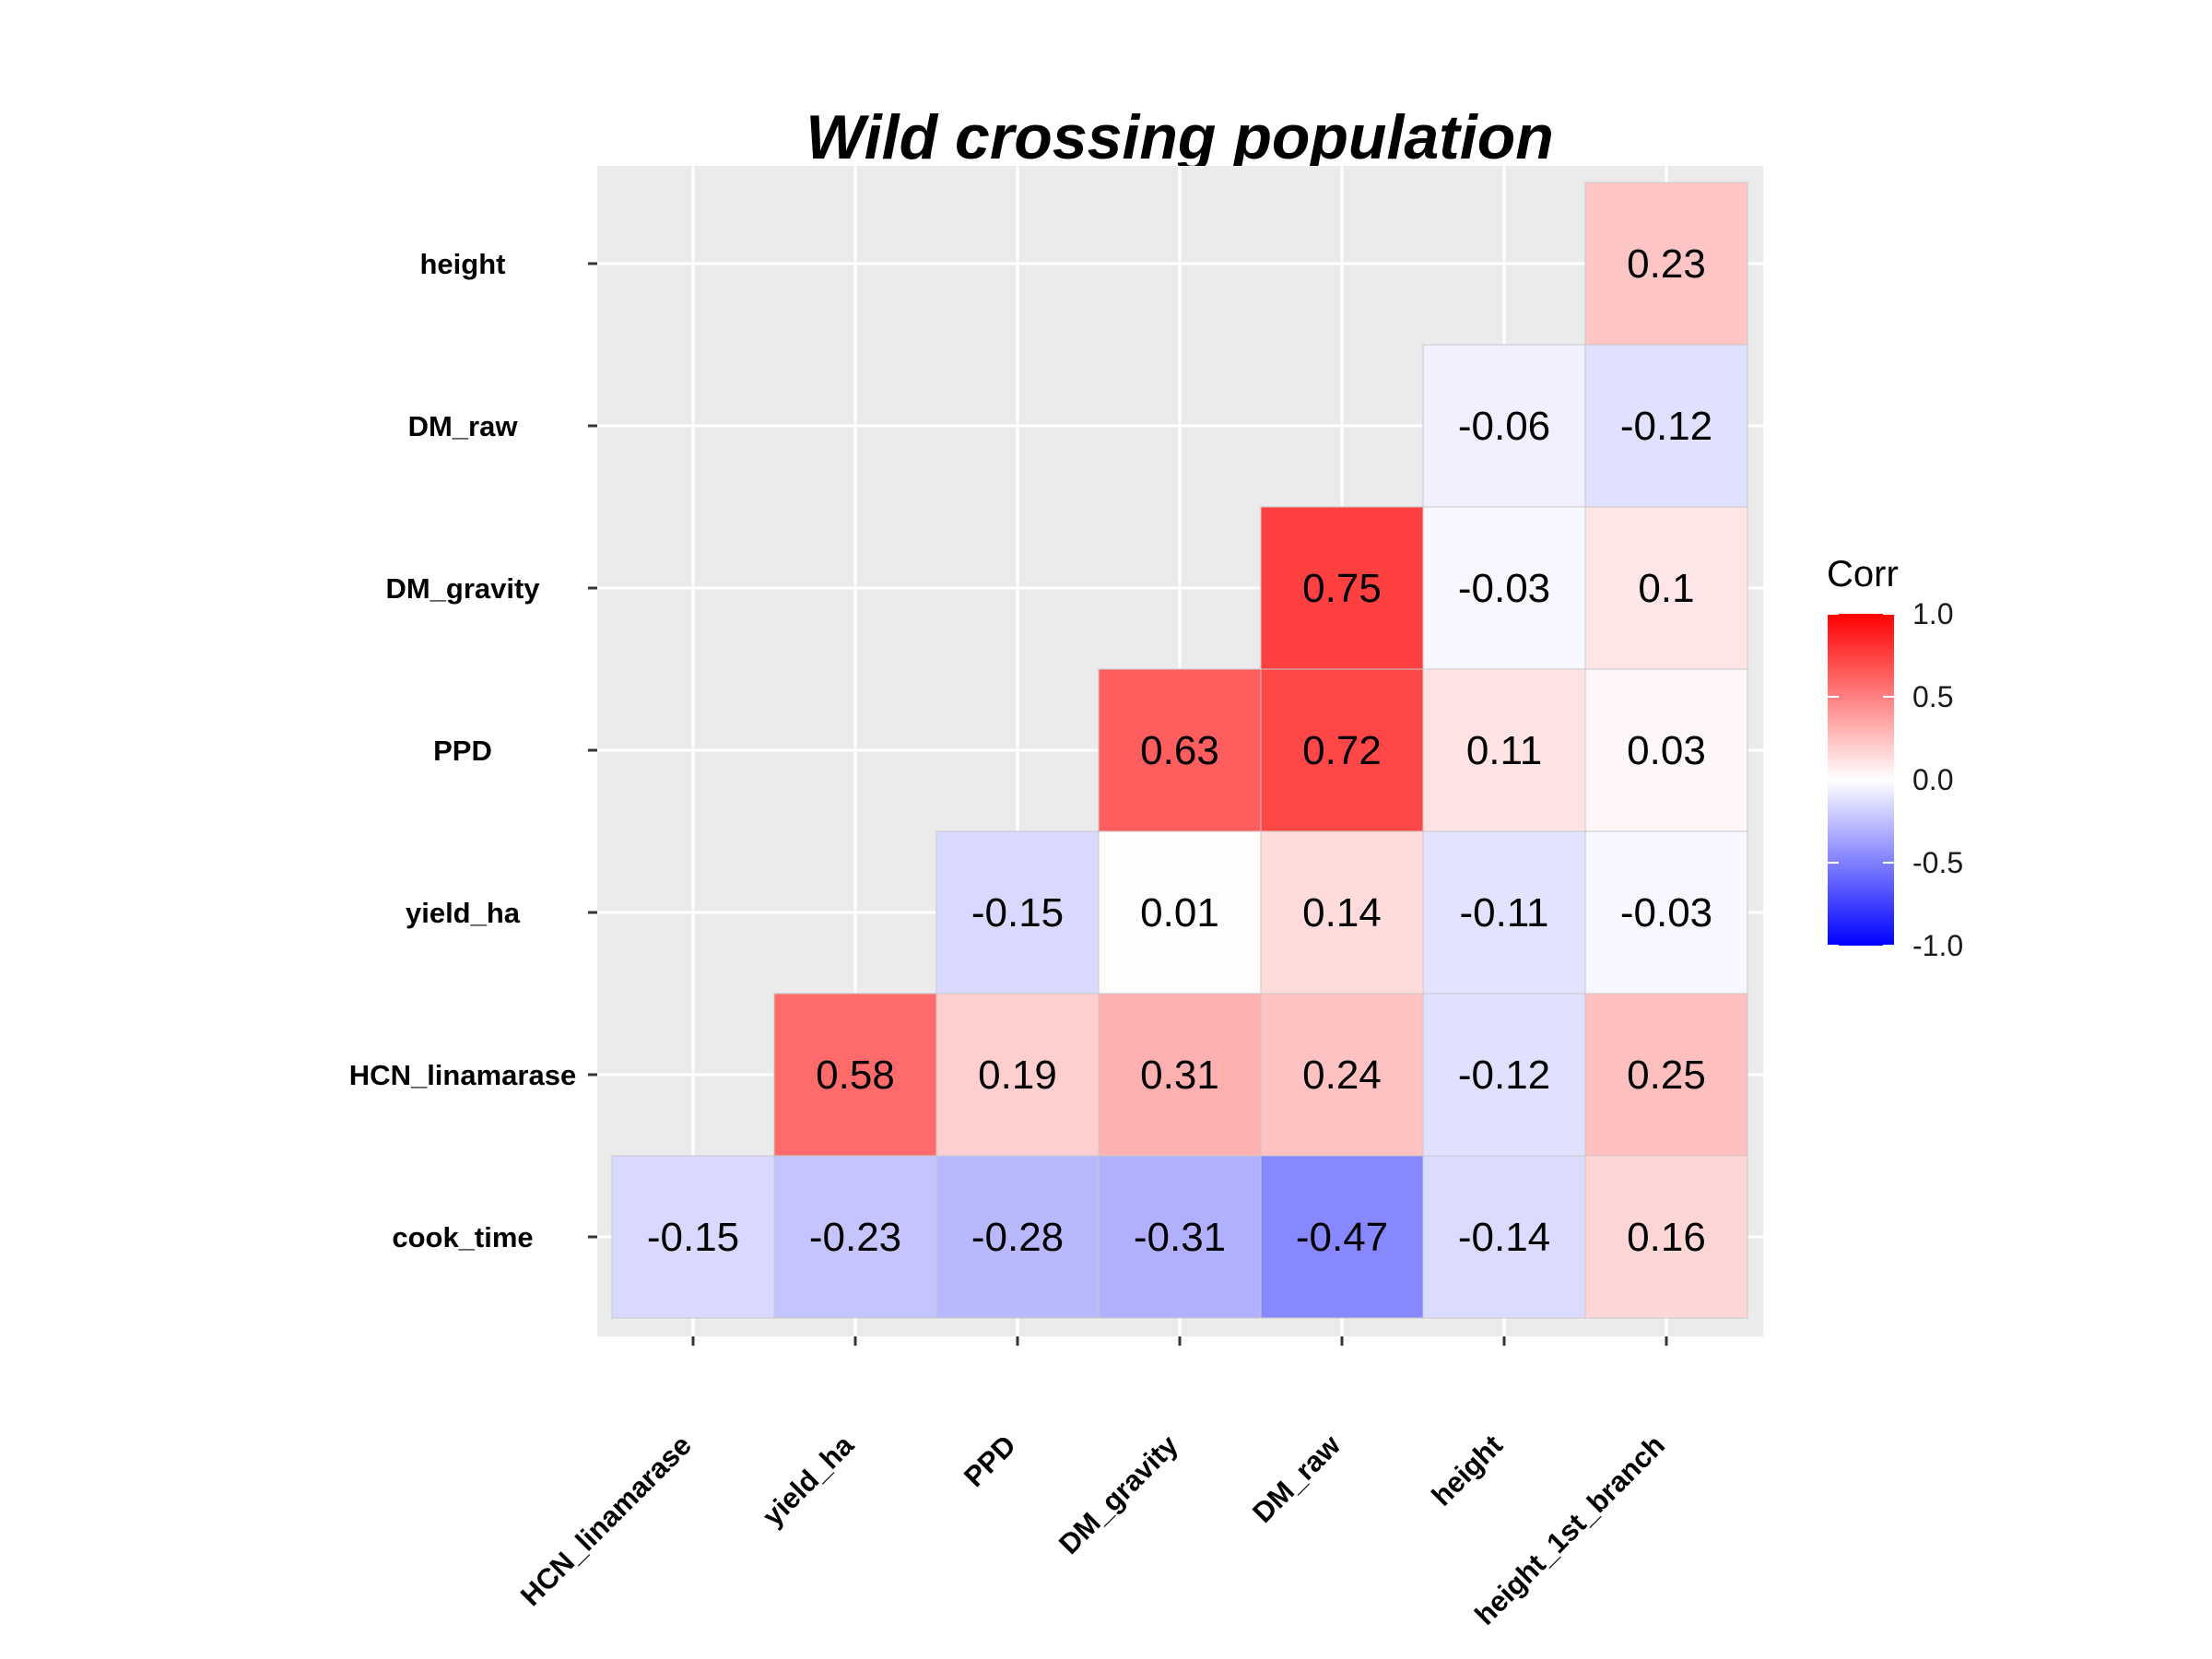 The width and height of the screenshot is (2212, 1659). I want to click on y-tick-label: cook_time, so click(462, 1237).